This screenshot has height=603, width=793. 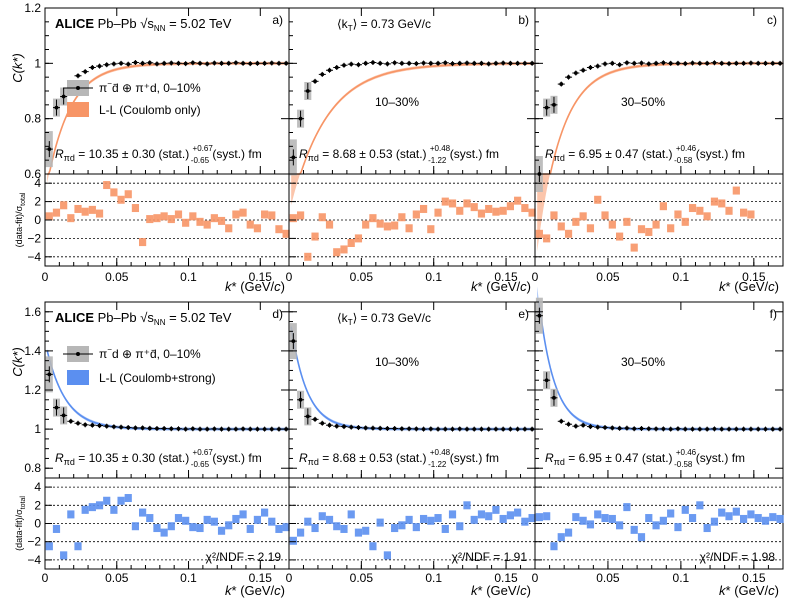 I want to click on x-tick-label: 0.1, so click(x=681, y=277).